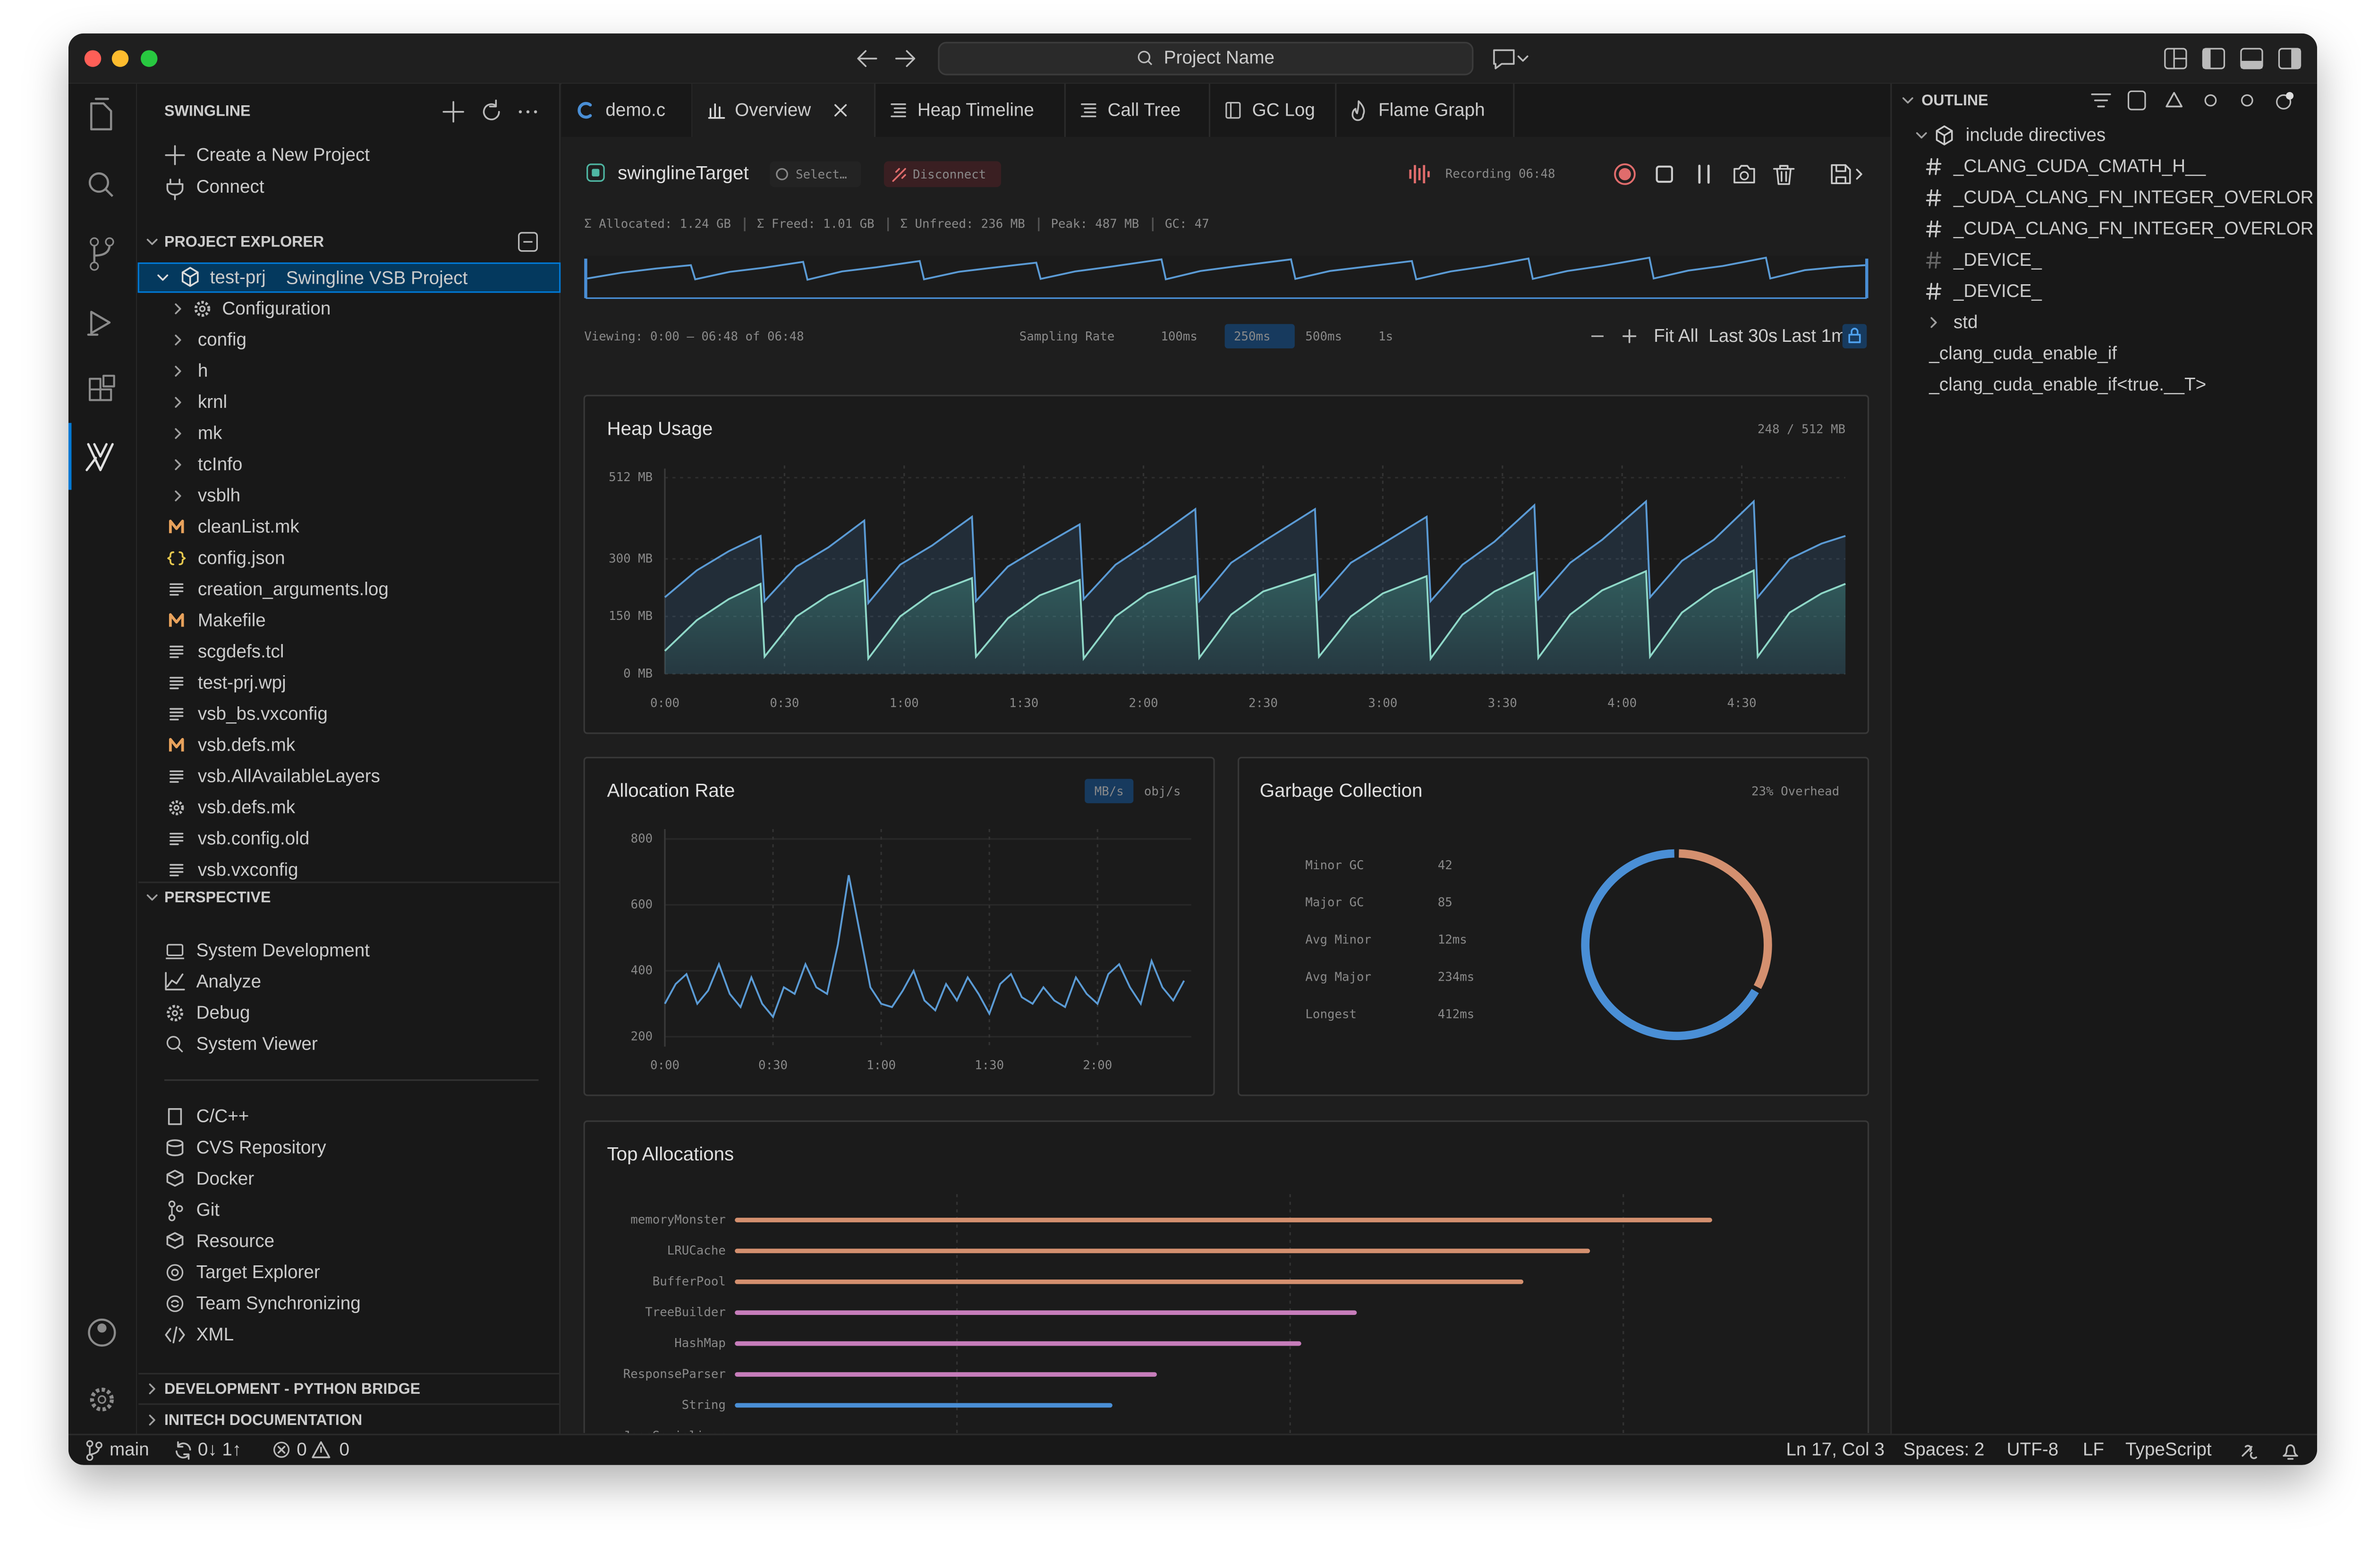 The height and width of the screenshot is (1568, 2361). I want to click on status-item: LF, so click(2093, 1449).